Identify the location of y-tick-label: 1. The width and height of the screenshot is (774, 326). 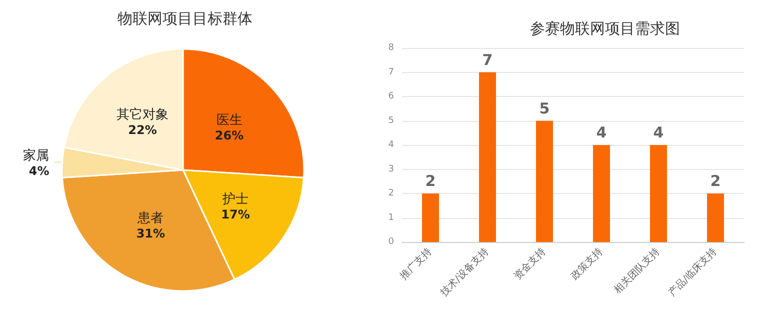
(391, 217).